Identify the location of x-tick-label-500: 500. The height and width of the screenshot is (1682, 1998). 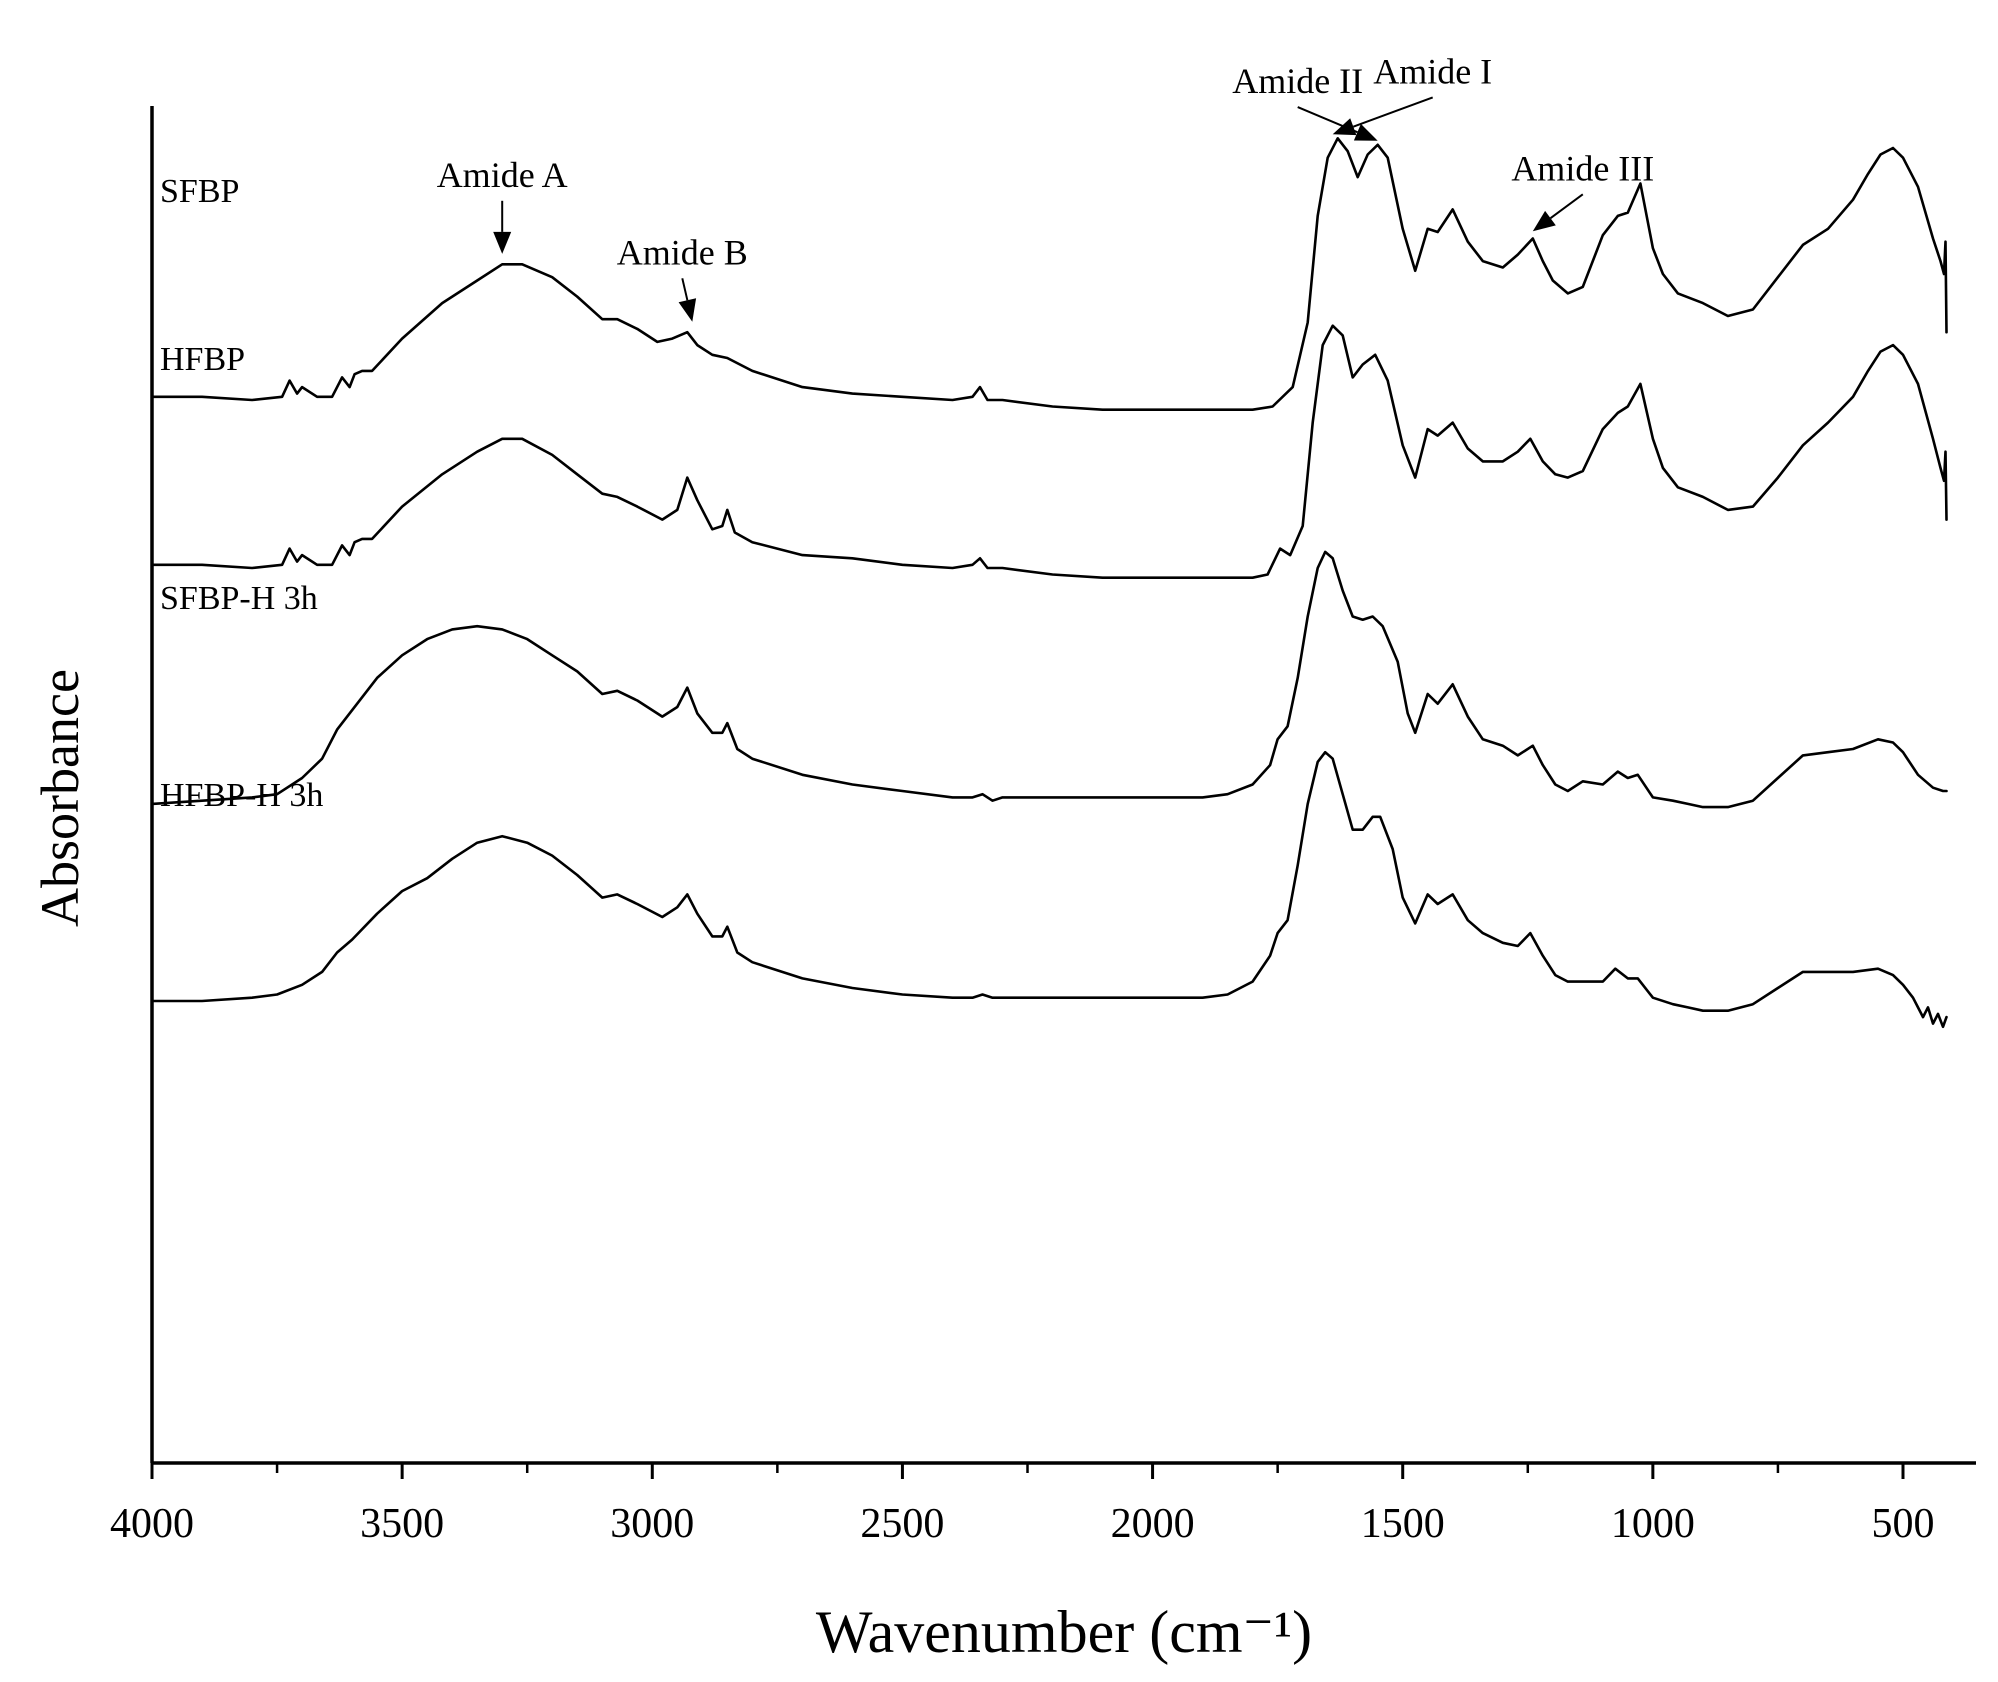
(1903, 1524).